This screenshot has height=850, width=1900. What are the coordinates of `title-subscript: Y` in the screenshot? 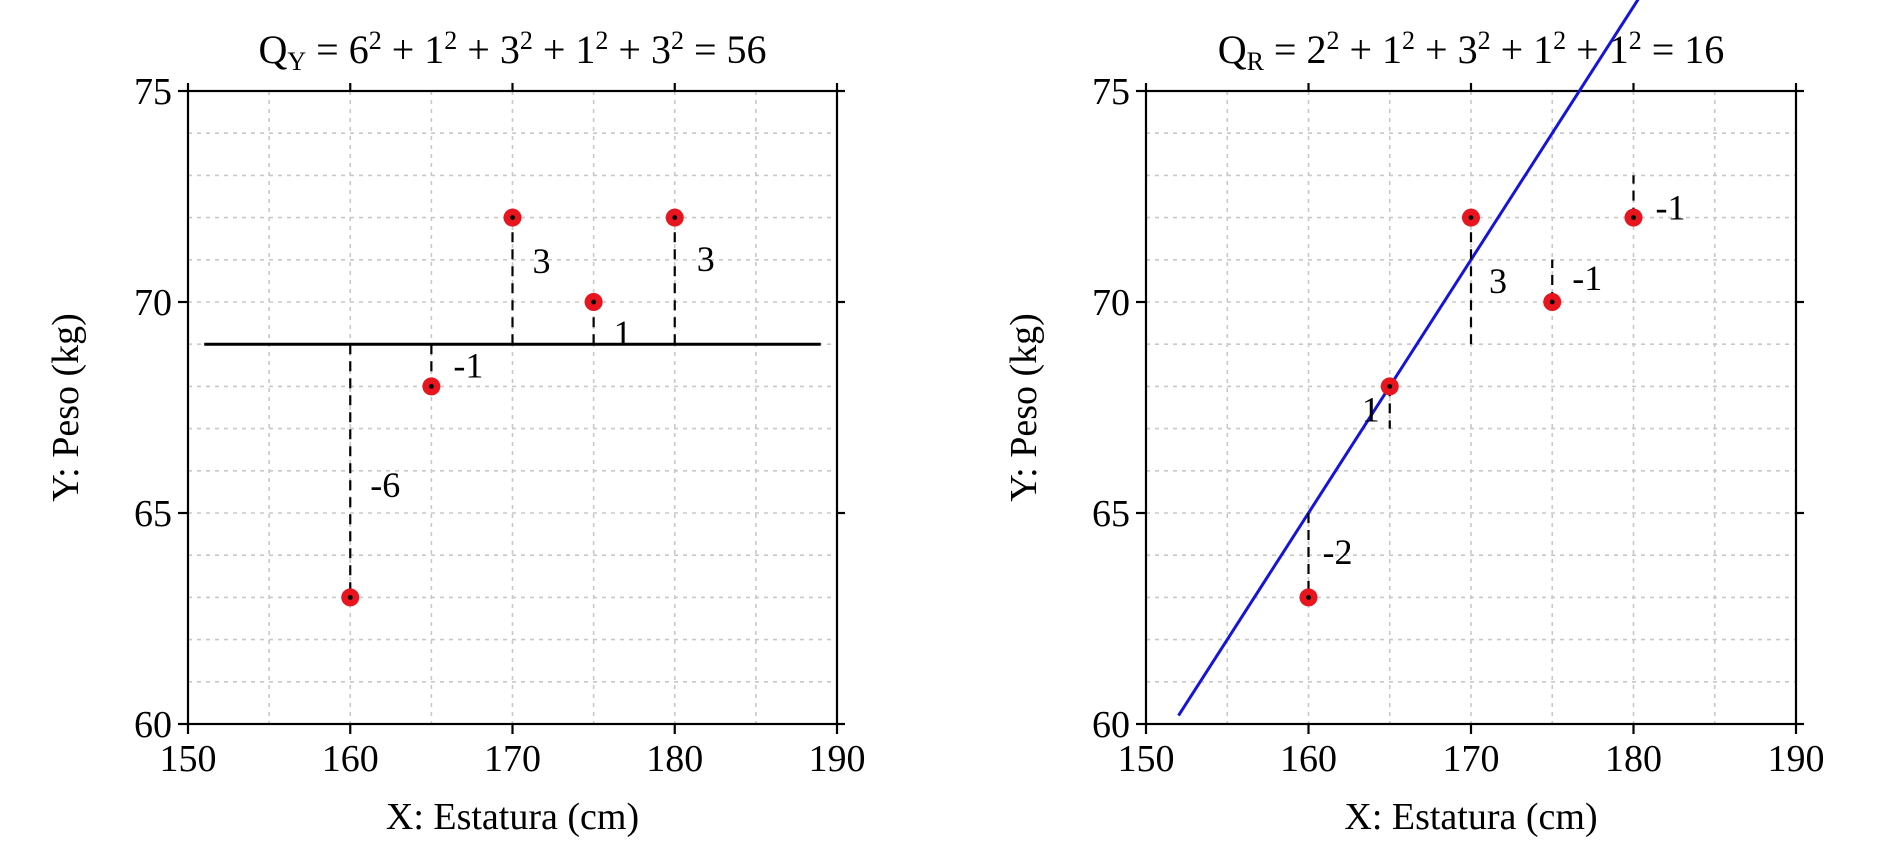 It's located at (296, 61).